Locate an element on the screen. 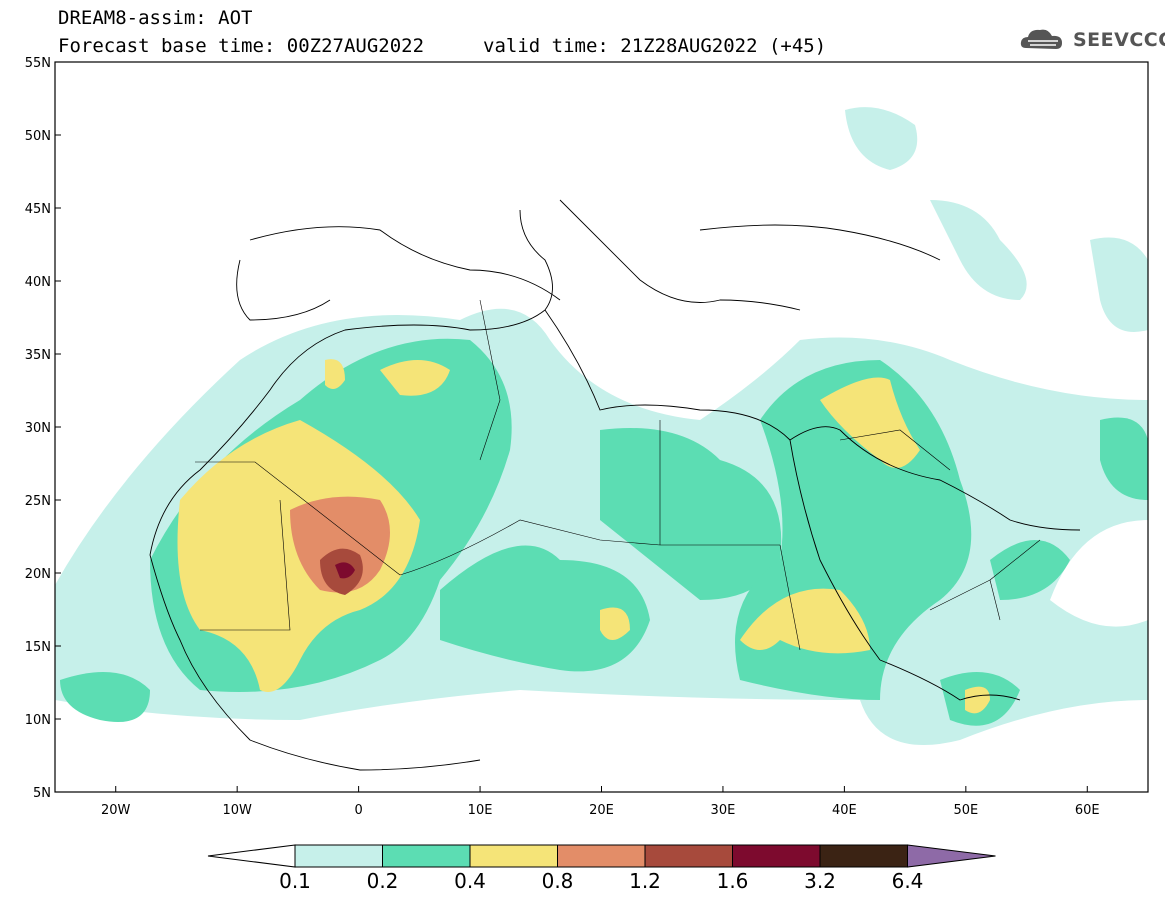  latitude-axis: 55N 50N 45N 40N 35N 30N 25N 20N 15N 10N 5N is located at coordinates (43, 428).